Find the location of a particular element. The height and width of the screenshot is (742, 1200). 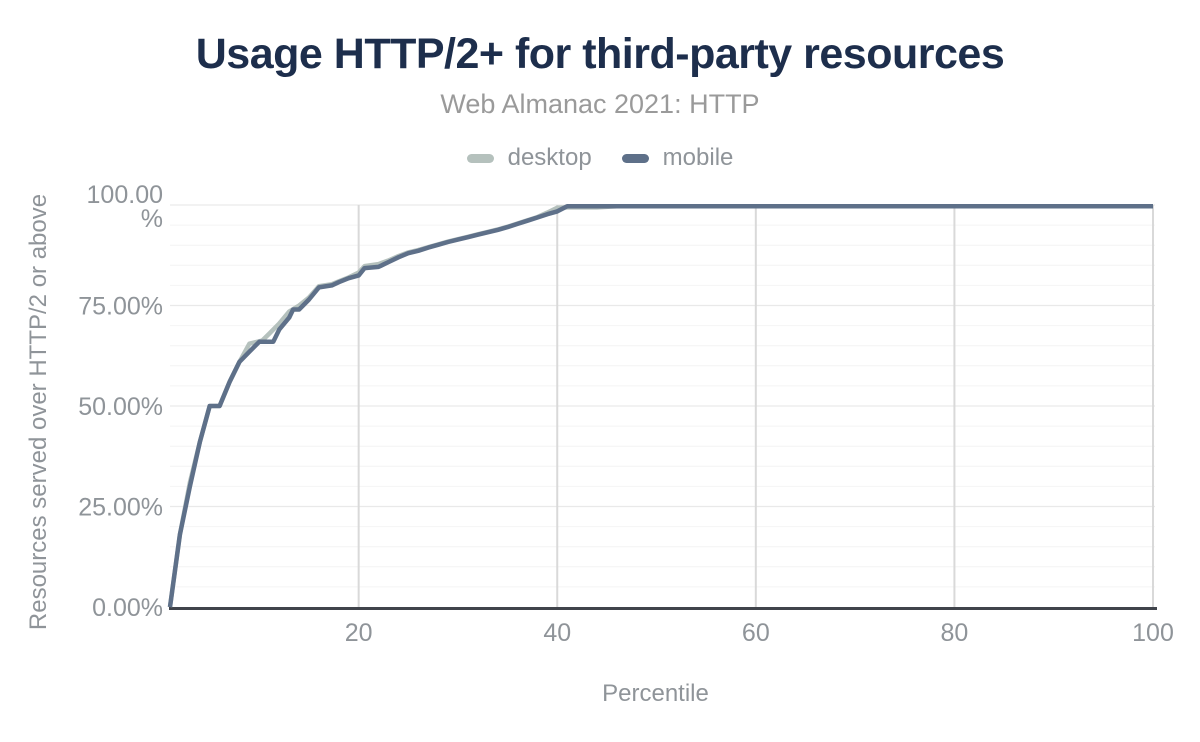

x-tick-label: 40 is located at coordinates (557, 633).